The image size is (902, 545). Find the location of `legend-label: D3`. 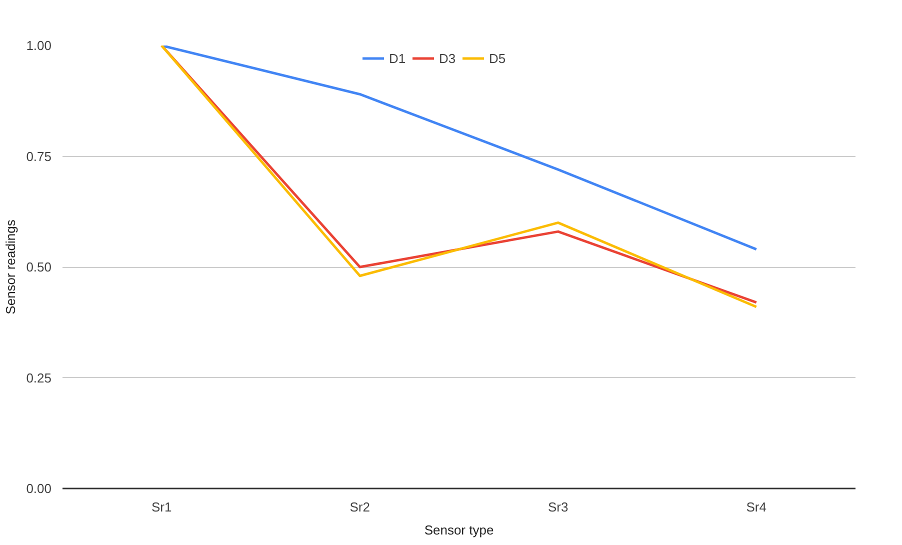

legend-label: D3 is located at coordinates (448, 58).